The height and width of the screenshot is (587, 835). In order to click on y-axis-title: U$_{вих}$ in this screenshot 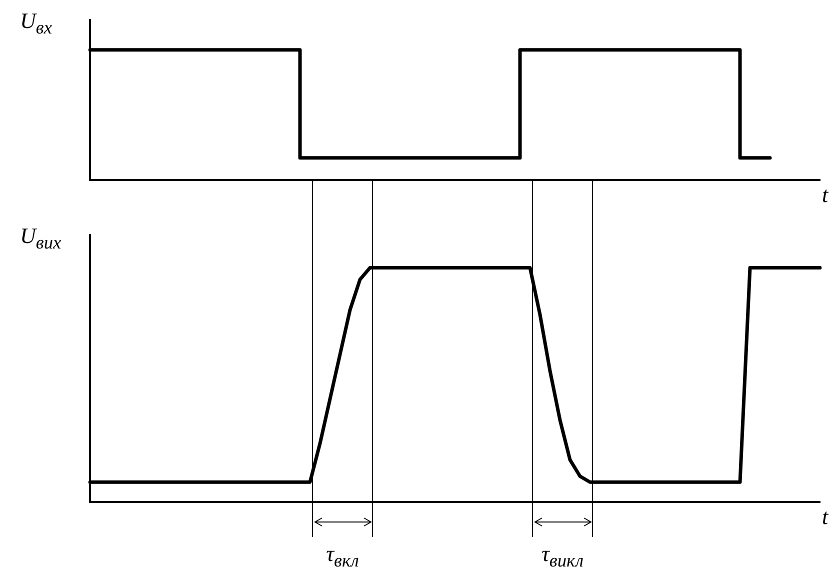, I will do `click(41, 238)`.